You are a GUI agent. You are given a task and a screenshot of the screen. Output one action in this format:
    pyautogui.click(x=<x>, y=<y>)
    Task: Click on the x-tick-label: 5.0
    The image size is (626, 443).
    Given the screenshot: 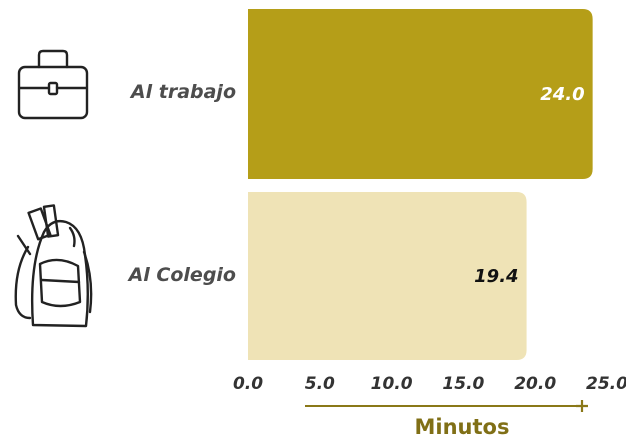 What is the action you would take?
    pyautogui.click(x=320, y=384)
    